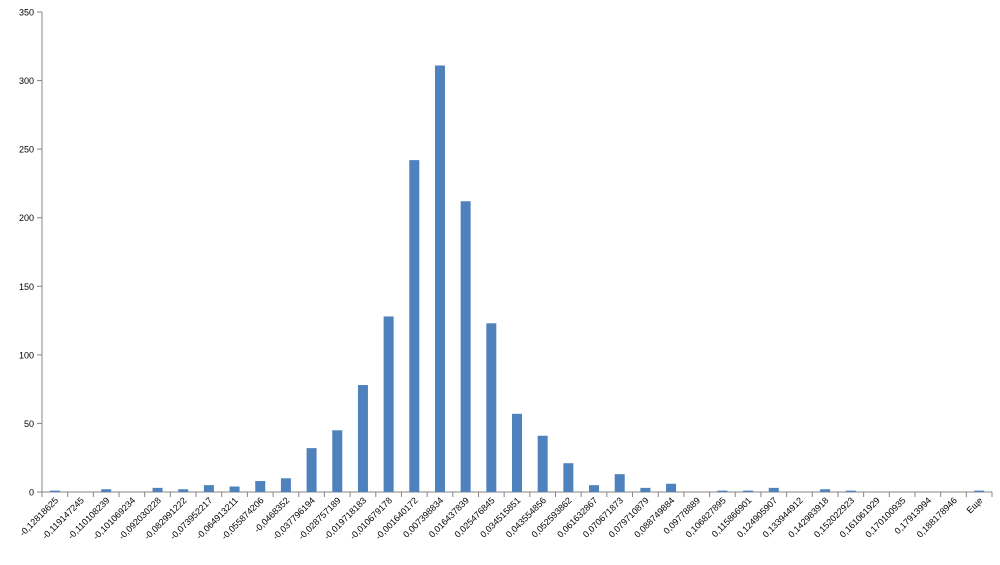 The height and width of the screenshot is (565, 1000). I want to click on y-axis: 0 50 100 150 200 250 300 350, so click(31, 253).